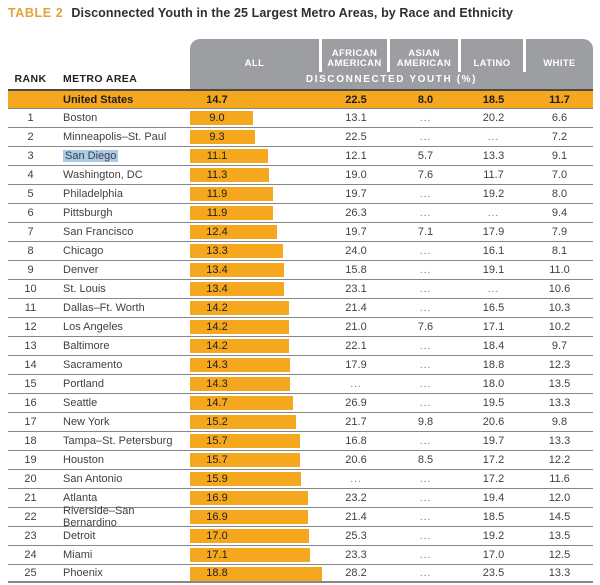 This screenshot has height=585, width=600. I want to click on white-value: 13.3, so click(559, 573).